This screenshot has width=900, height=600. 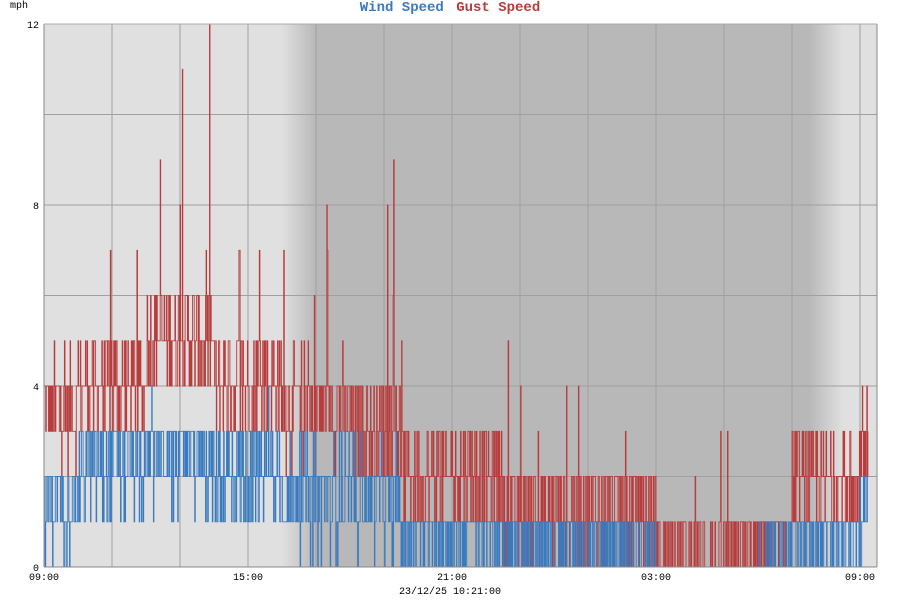 I want to click on y-tick-label: 12, so click(x=33, y=26).